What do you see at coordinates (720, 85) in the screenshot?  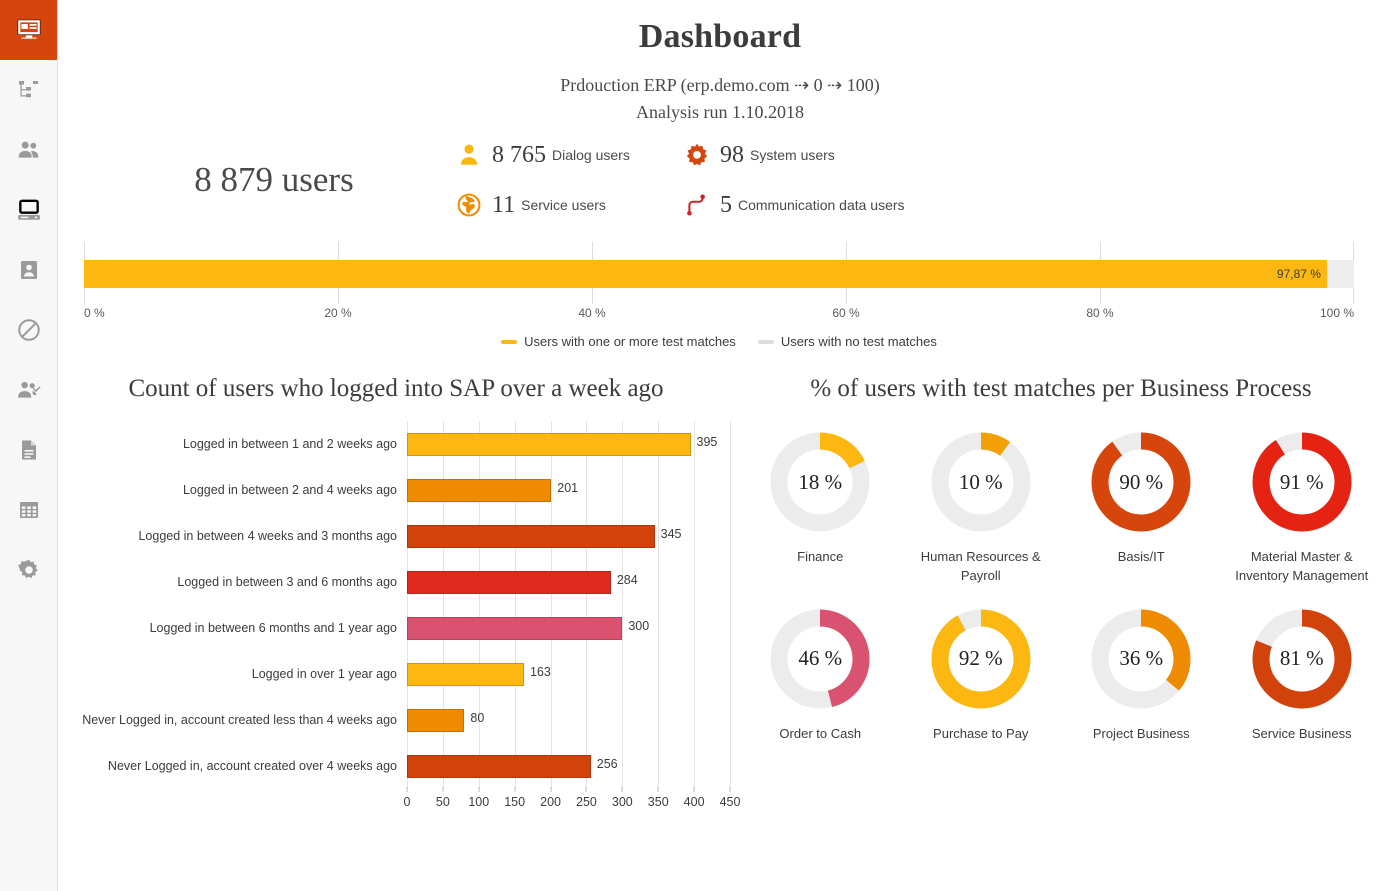 I see `system-line: Prdouction ERP (erp.demo.com ⇢ 0 ⇢ 100)` at bounding box center [720, 85].